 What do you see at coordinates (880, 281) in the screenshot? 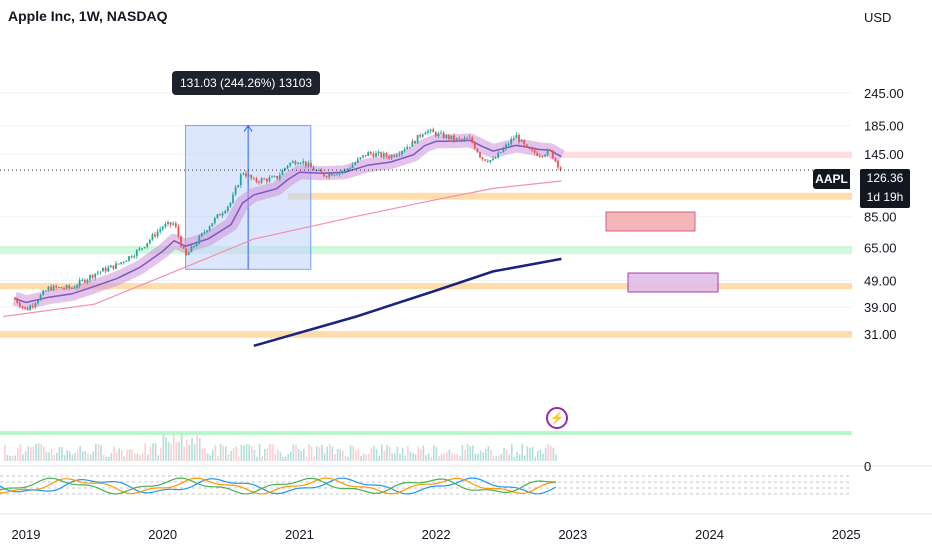
I see `y-tick-label: 49.00` at bounding box center [880, 281].